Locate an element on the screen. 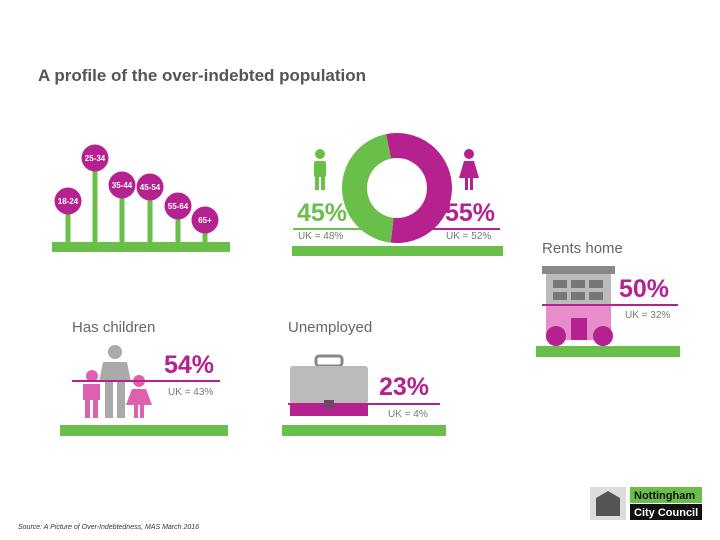 This screenshot has width=720, height=540. pct: 54% is located at coordinates (189, 365).